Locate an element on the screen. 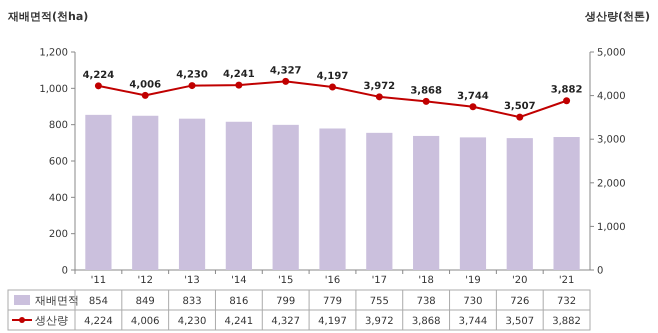  data-label: 3,972 is located at coordinates (379, 321).